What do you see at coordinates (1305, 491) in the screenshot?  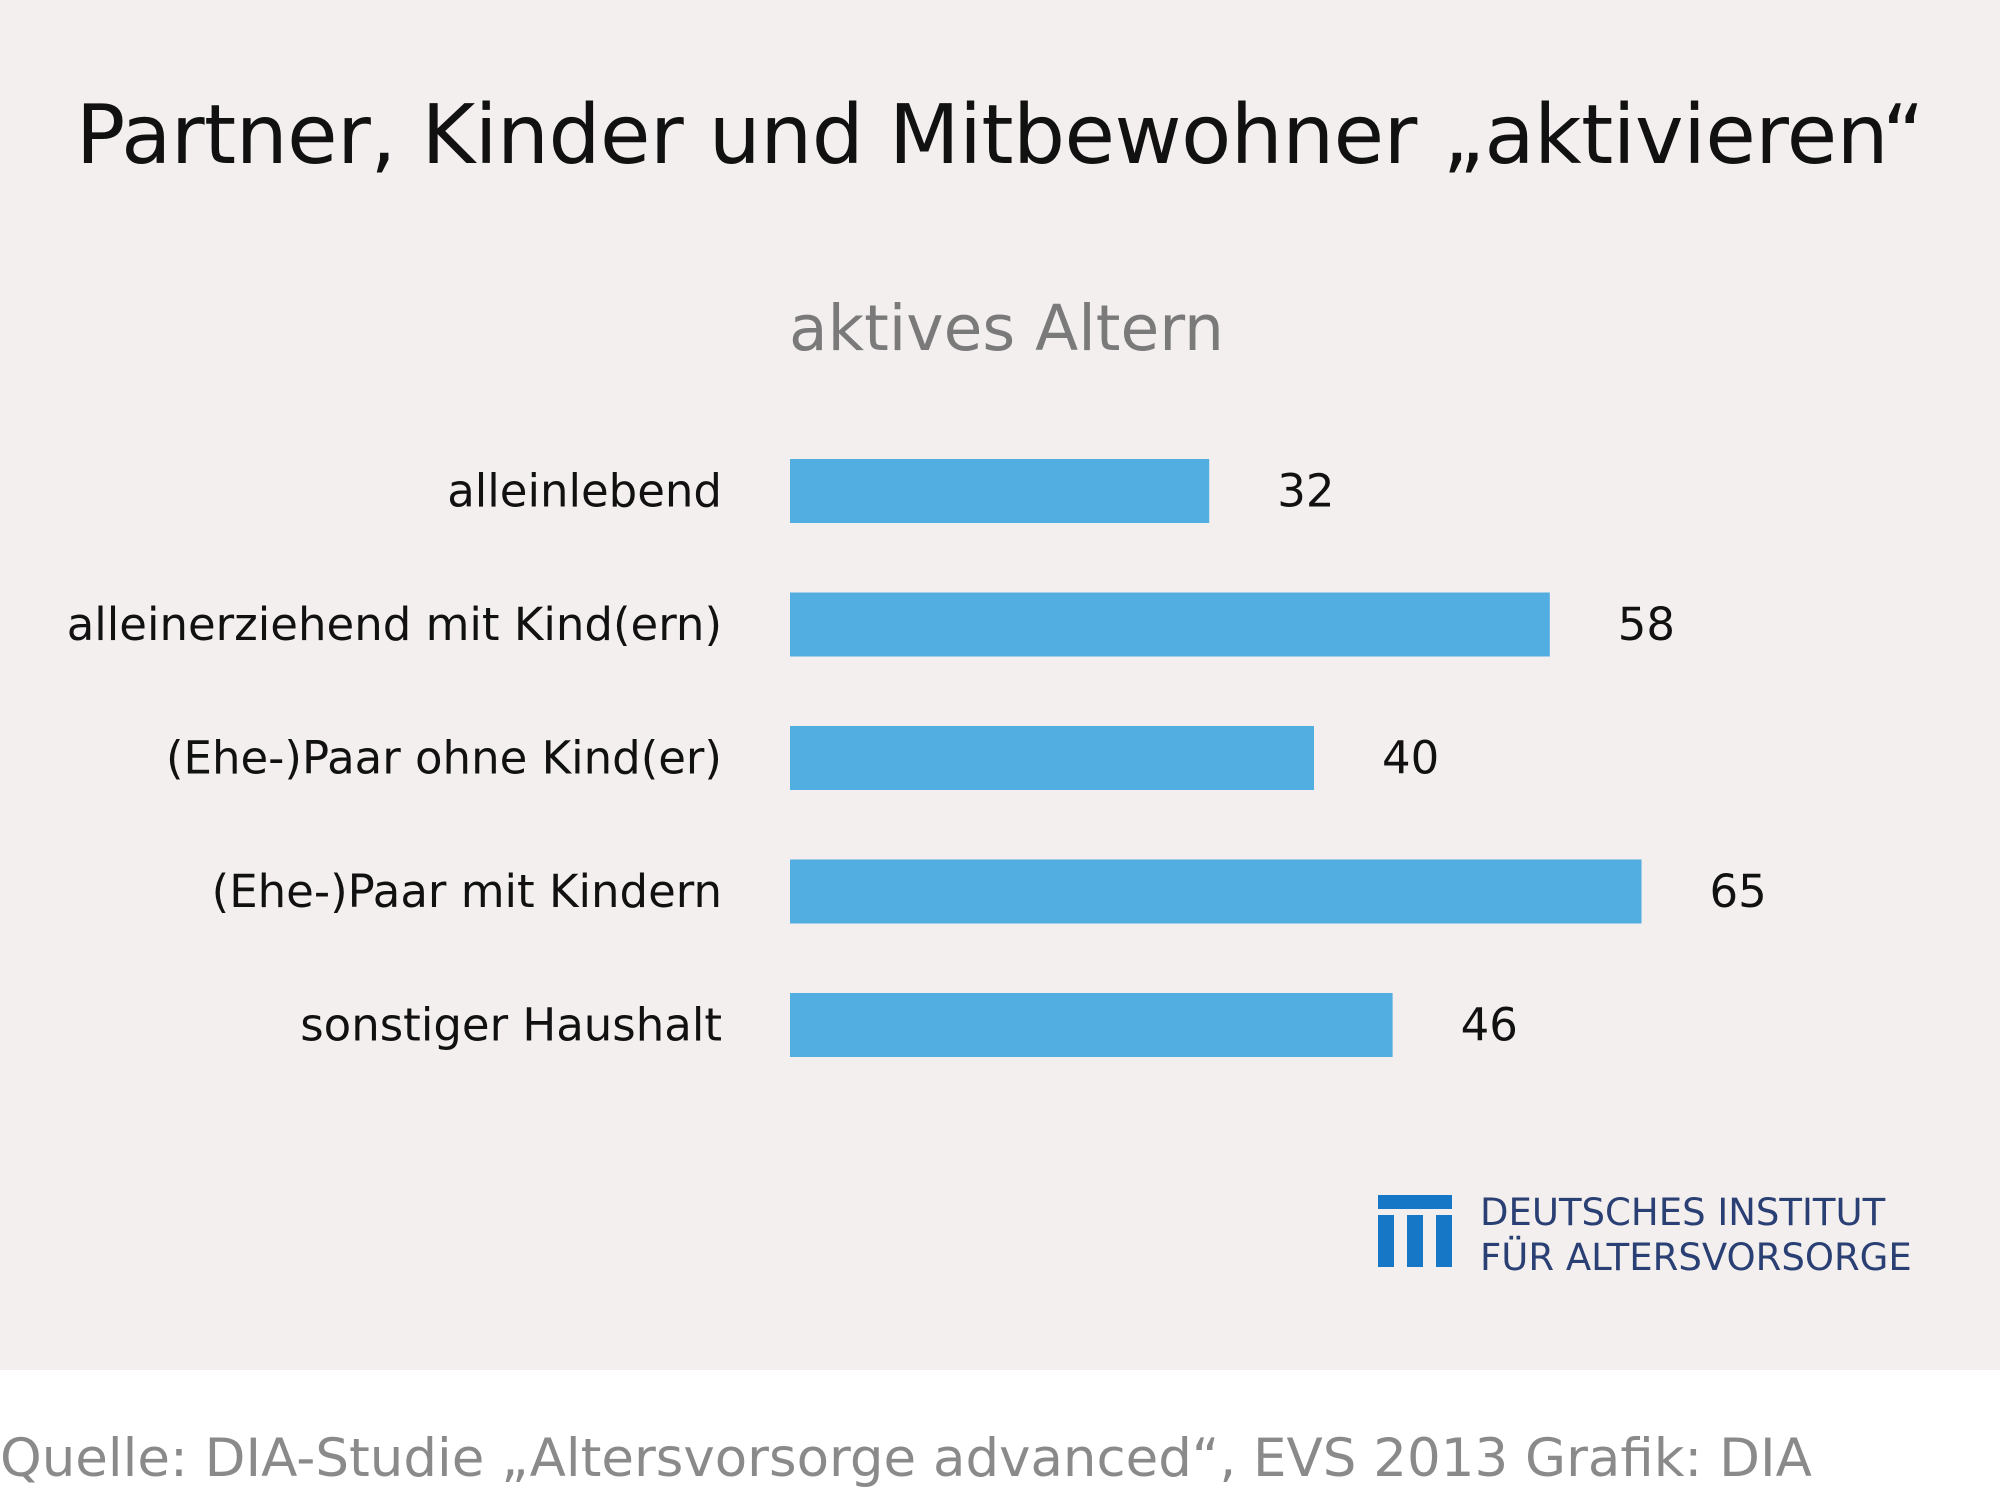 I see `value-label: 32` at bounding box center [1305, 491].